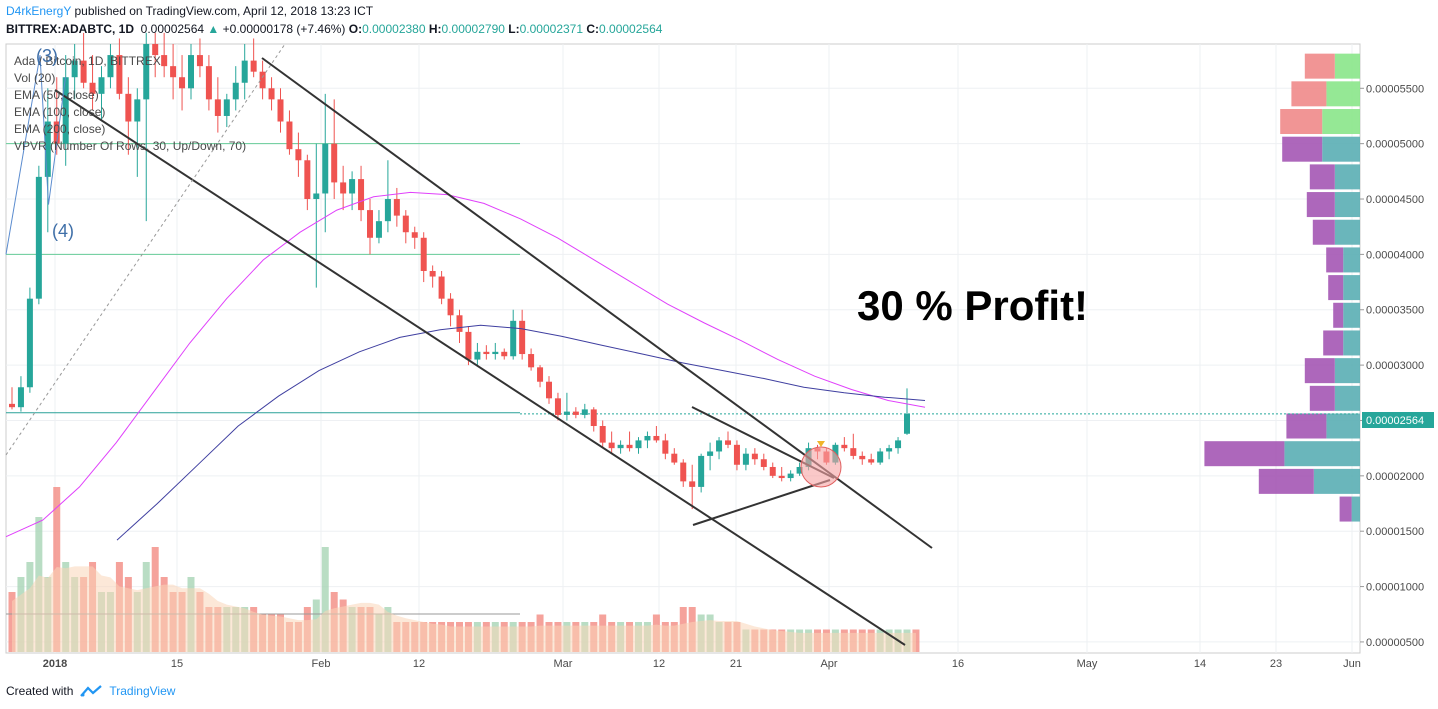  Describe the element at coordinates (1395, 200) in the screenshot. I see `y-tick-label: 0.00004500` at that location.